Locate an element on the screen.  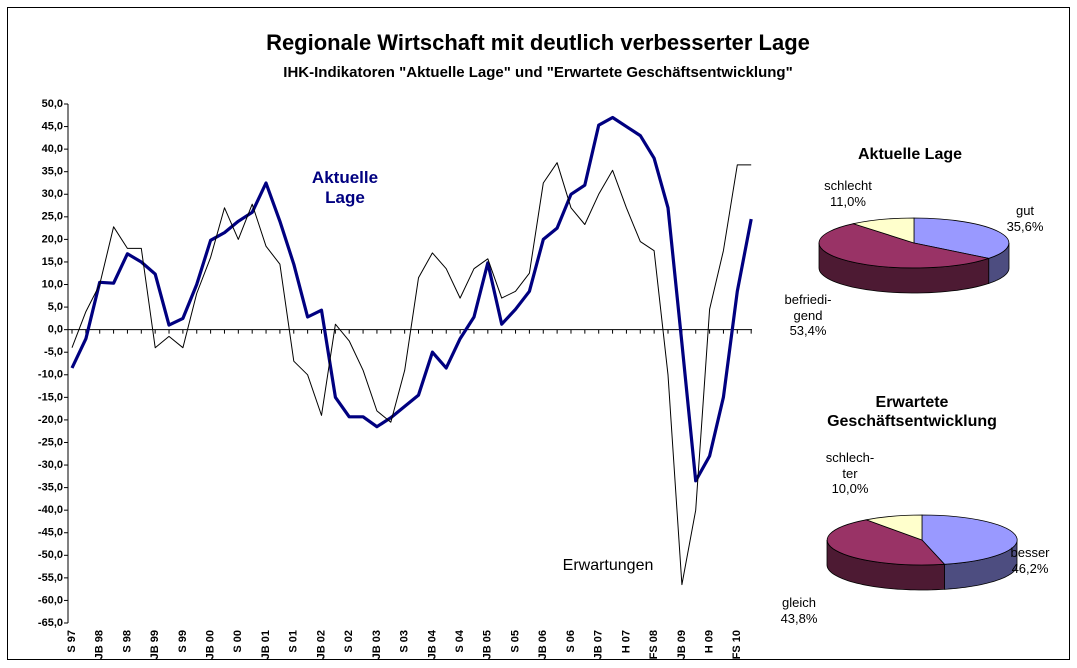
x-tick-label: JB 00 is located at coordinates (211, 644).